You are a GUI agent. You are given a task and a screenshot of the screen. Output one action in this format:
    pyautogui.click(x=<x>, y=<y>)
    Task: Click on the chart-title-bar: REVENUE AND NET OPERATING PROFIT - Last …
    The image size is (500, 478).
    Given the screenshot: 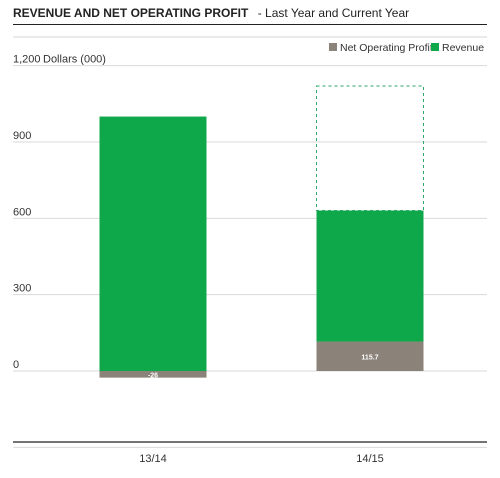 What is the action you would take?
    pyautogui.click(x=250, y=15)
    